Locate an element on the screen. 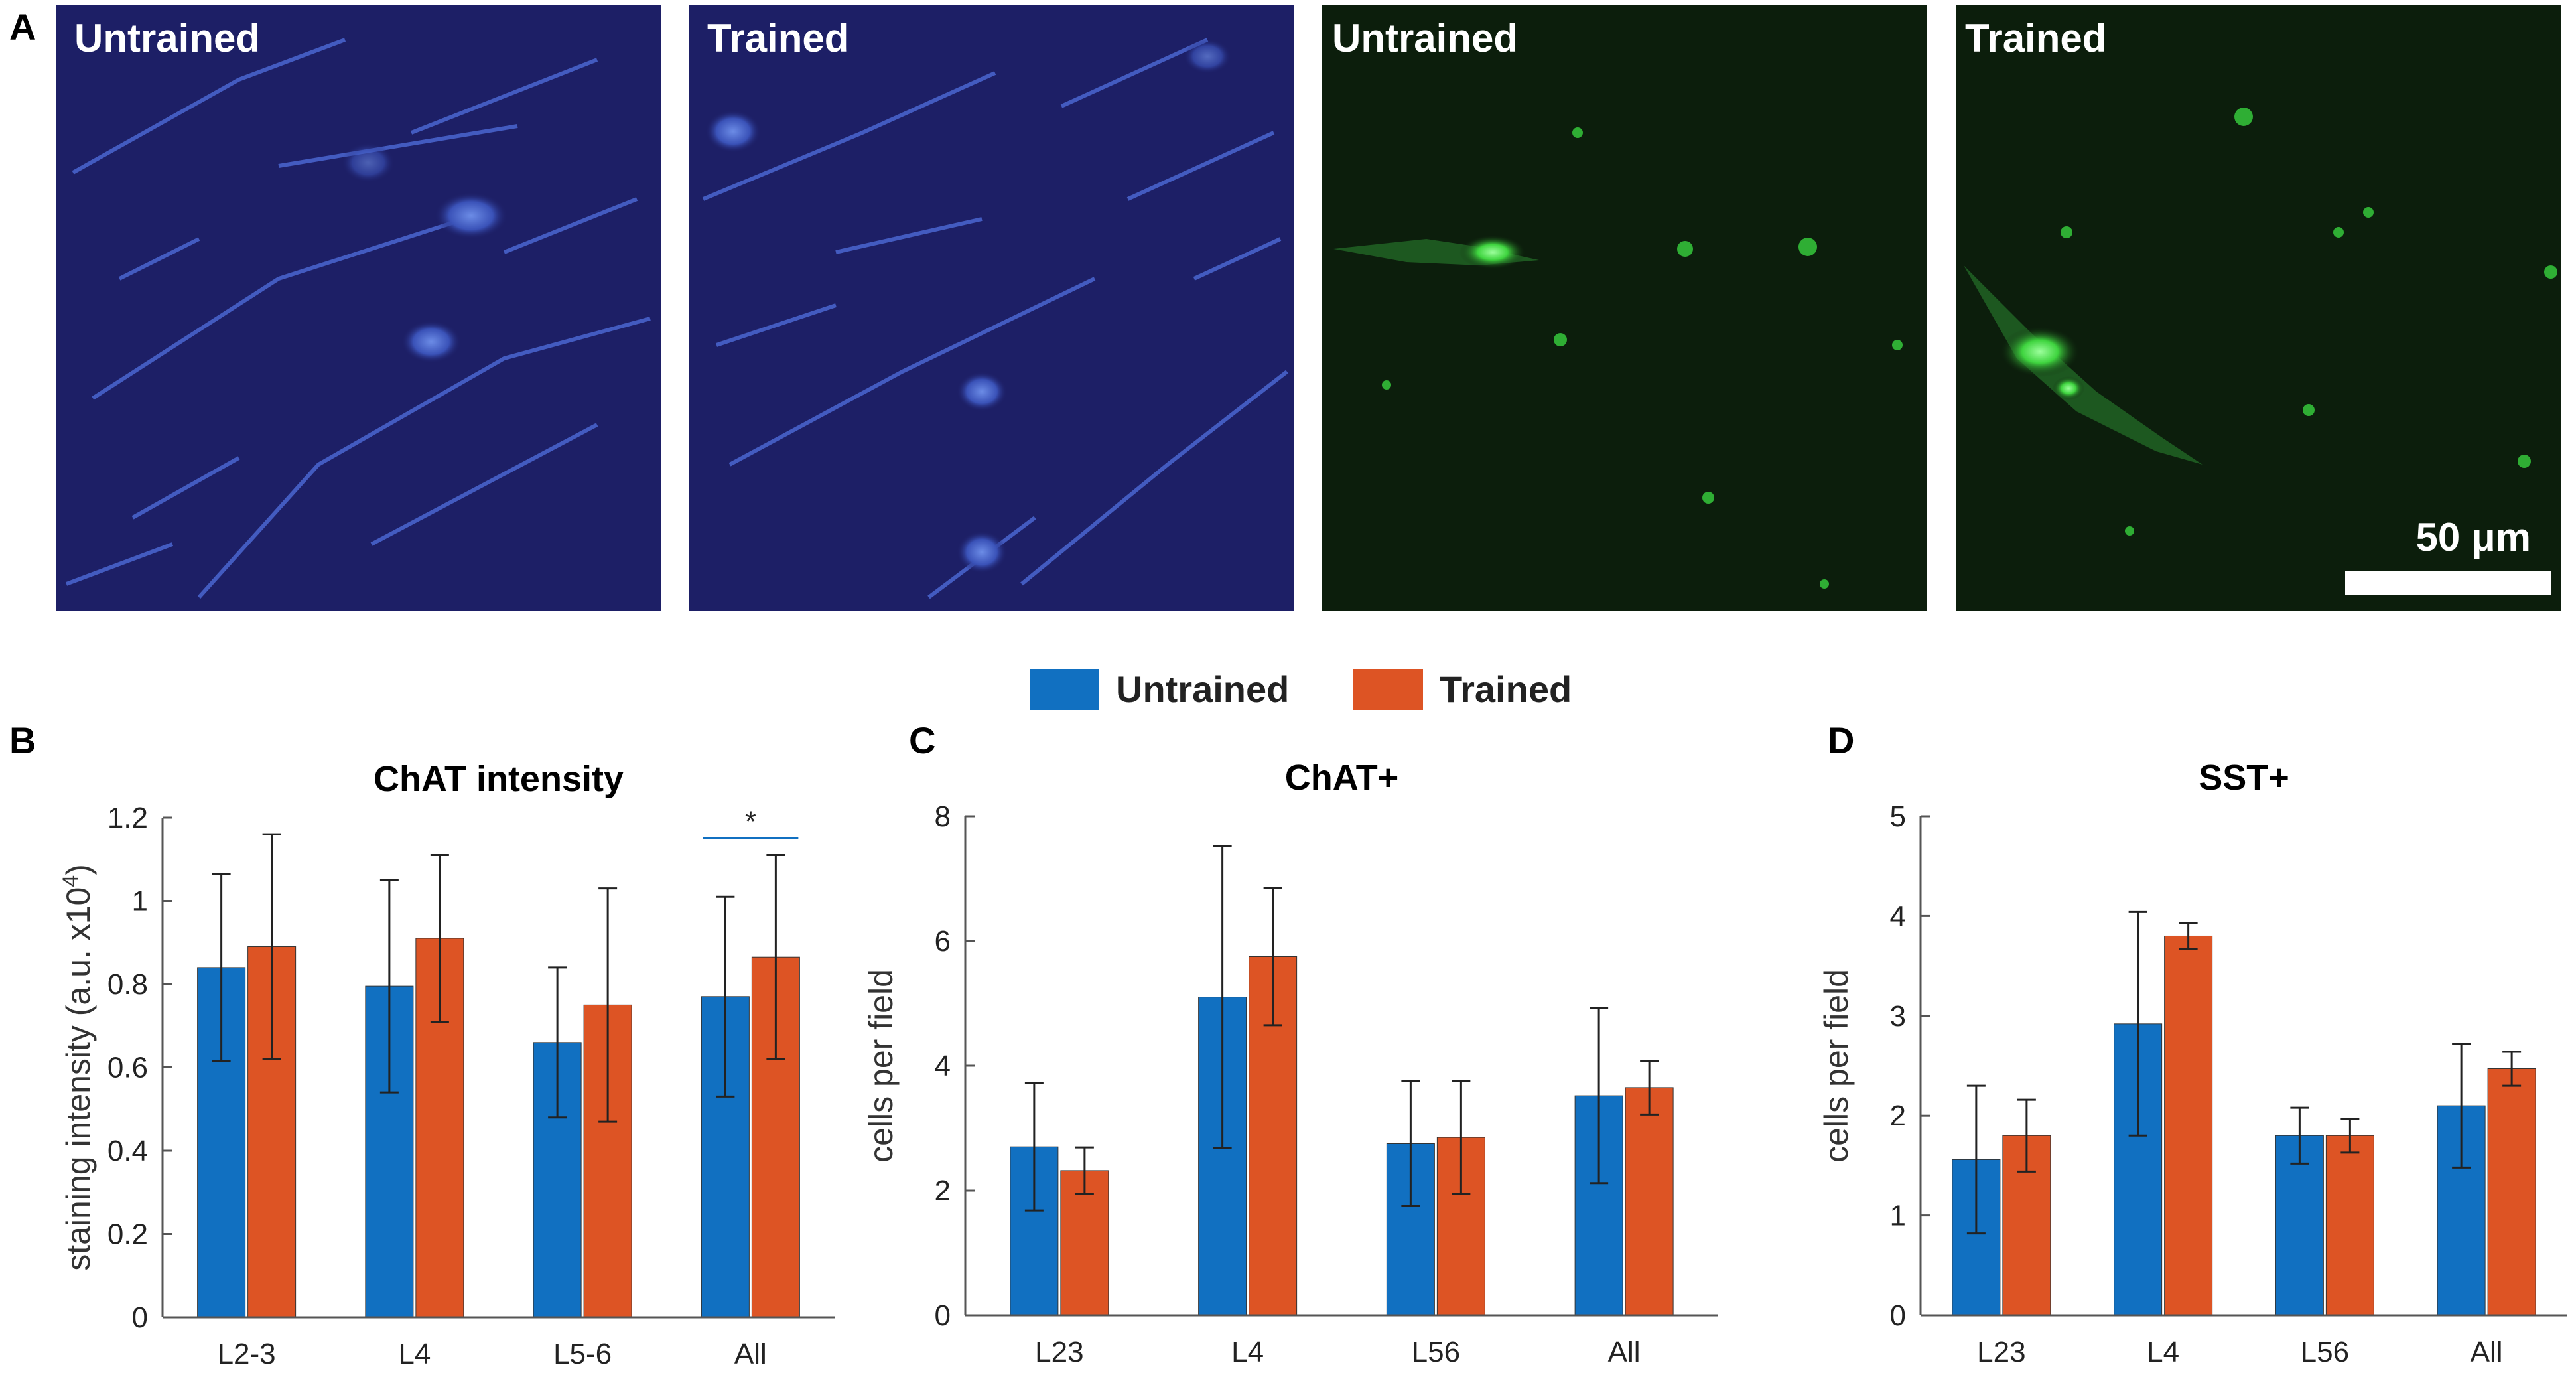 This screenshot has width=2576, height=1379. legend-label-trained: Trained is located at coordinates (1506, 689).